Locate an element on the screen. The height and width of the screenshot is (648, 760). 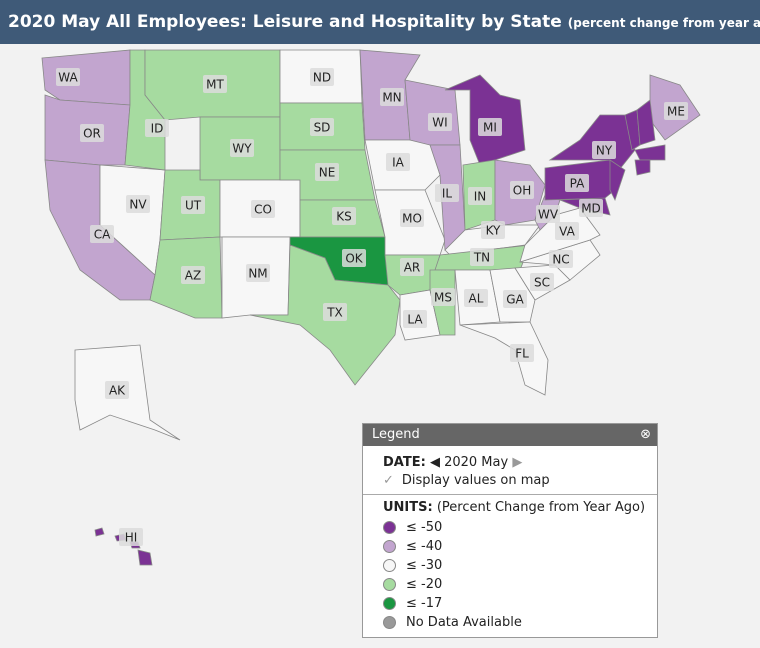
state-label: OR is located at coordinates (92, 134).